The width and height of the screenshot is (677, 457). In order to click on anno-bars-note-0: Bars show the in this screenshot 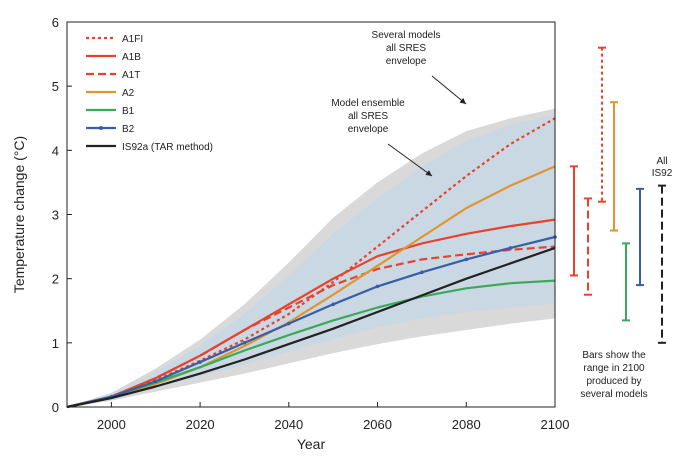, I will do `click(614, 355)`.